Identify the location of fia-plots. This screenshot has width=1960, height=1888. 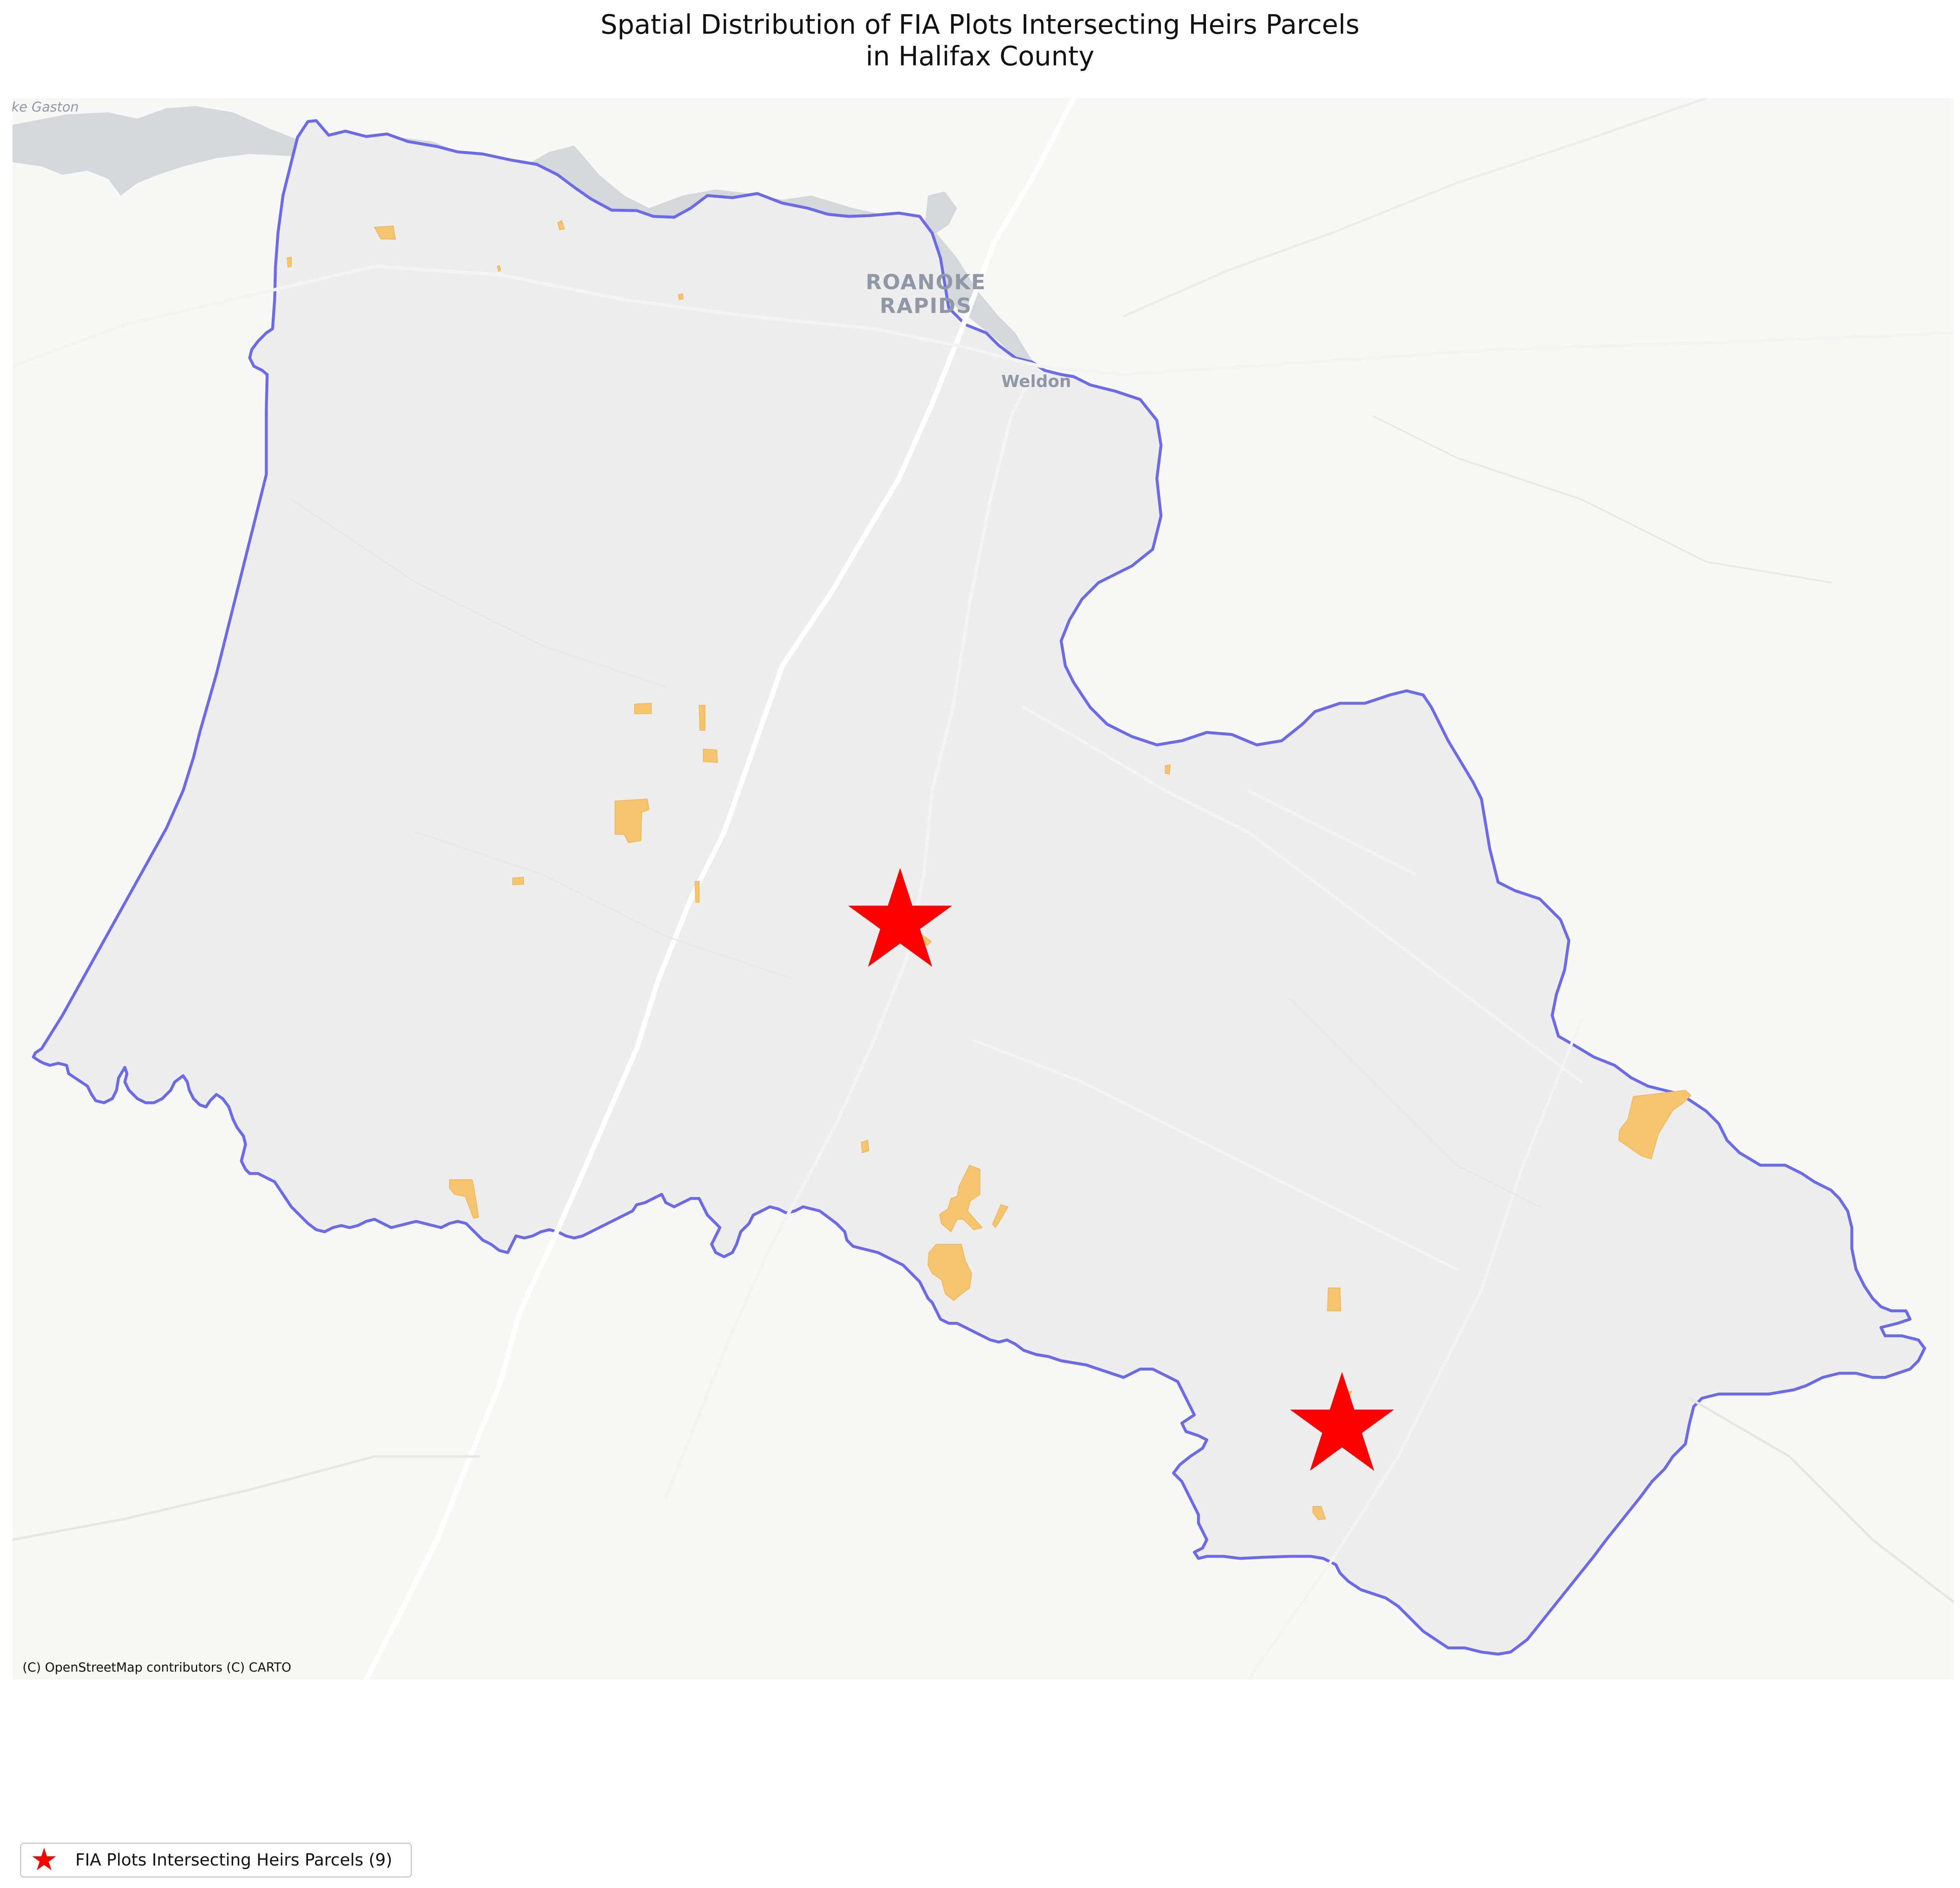
(1121, 1169).